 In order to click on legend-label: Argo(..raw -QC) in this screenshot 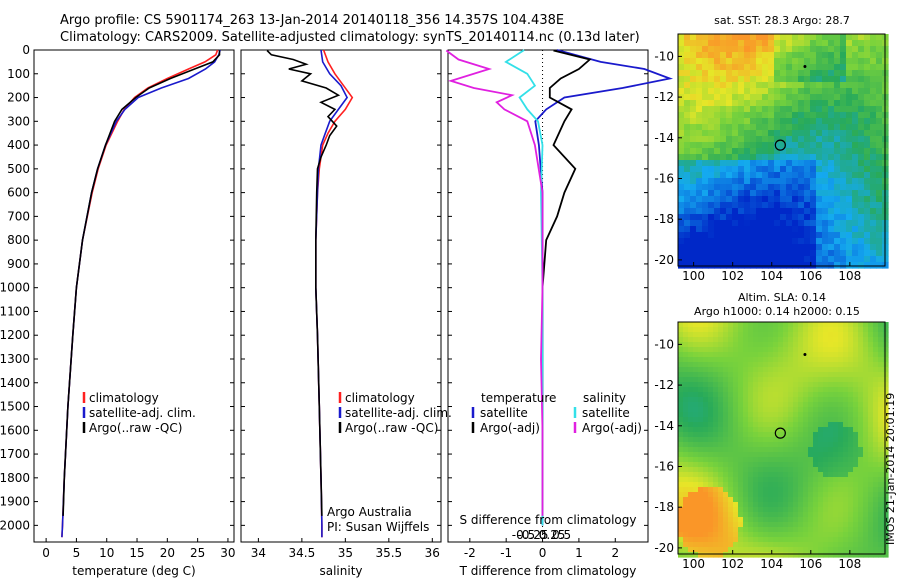, I will do `click(135, 428)`.